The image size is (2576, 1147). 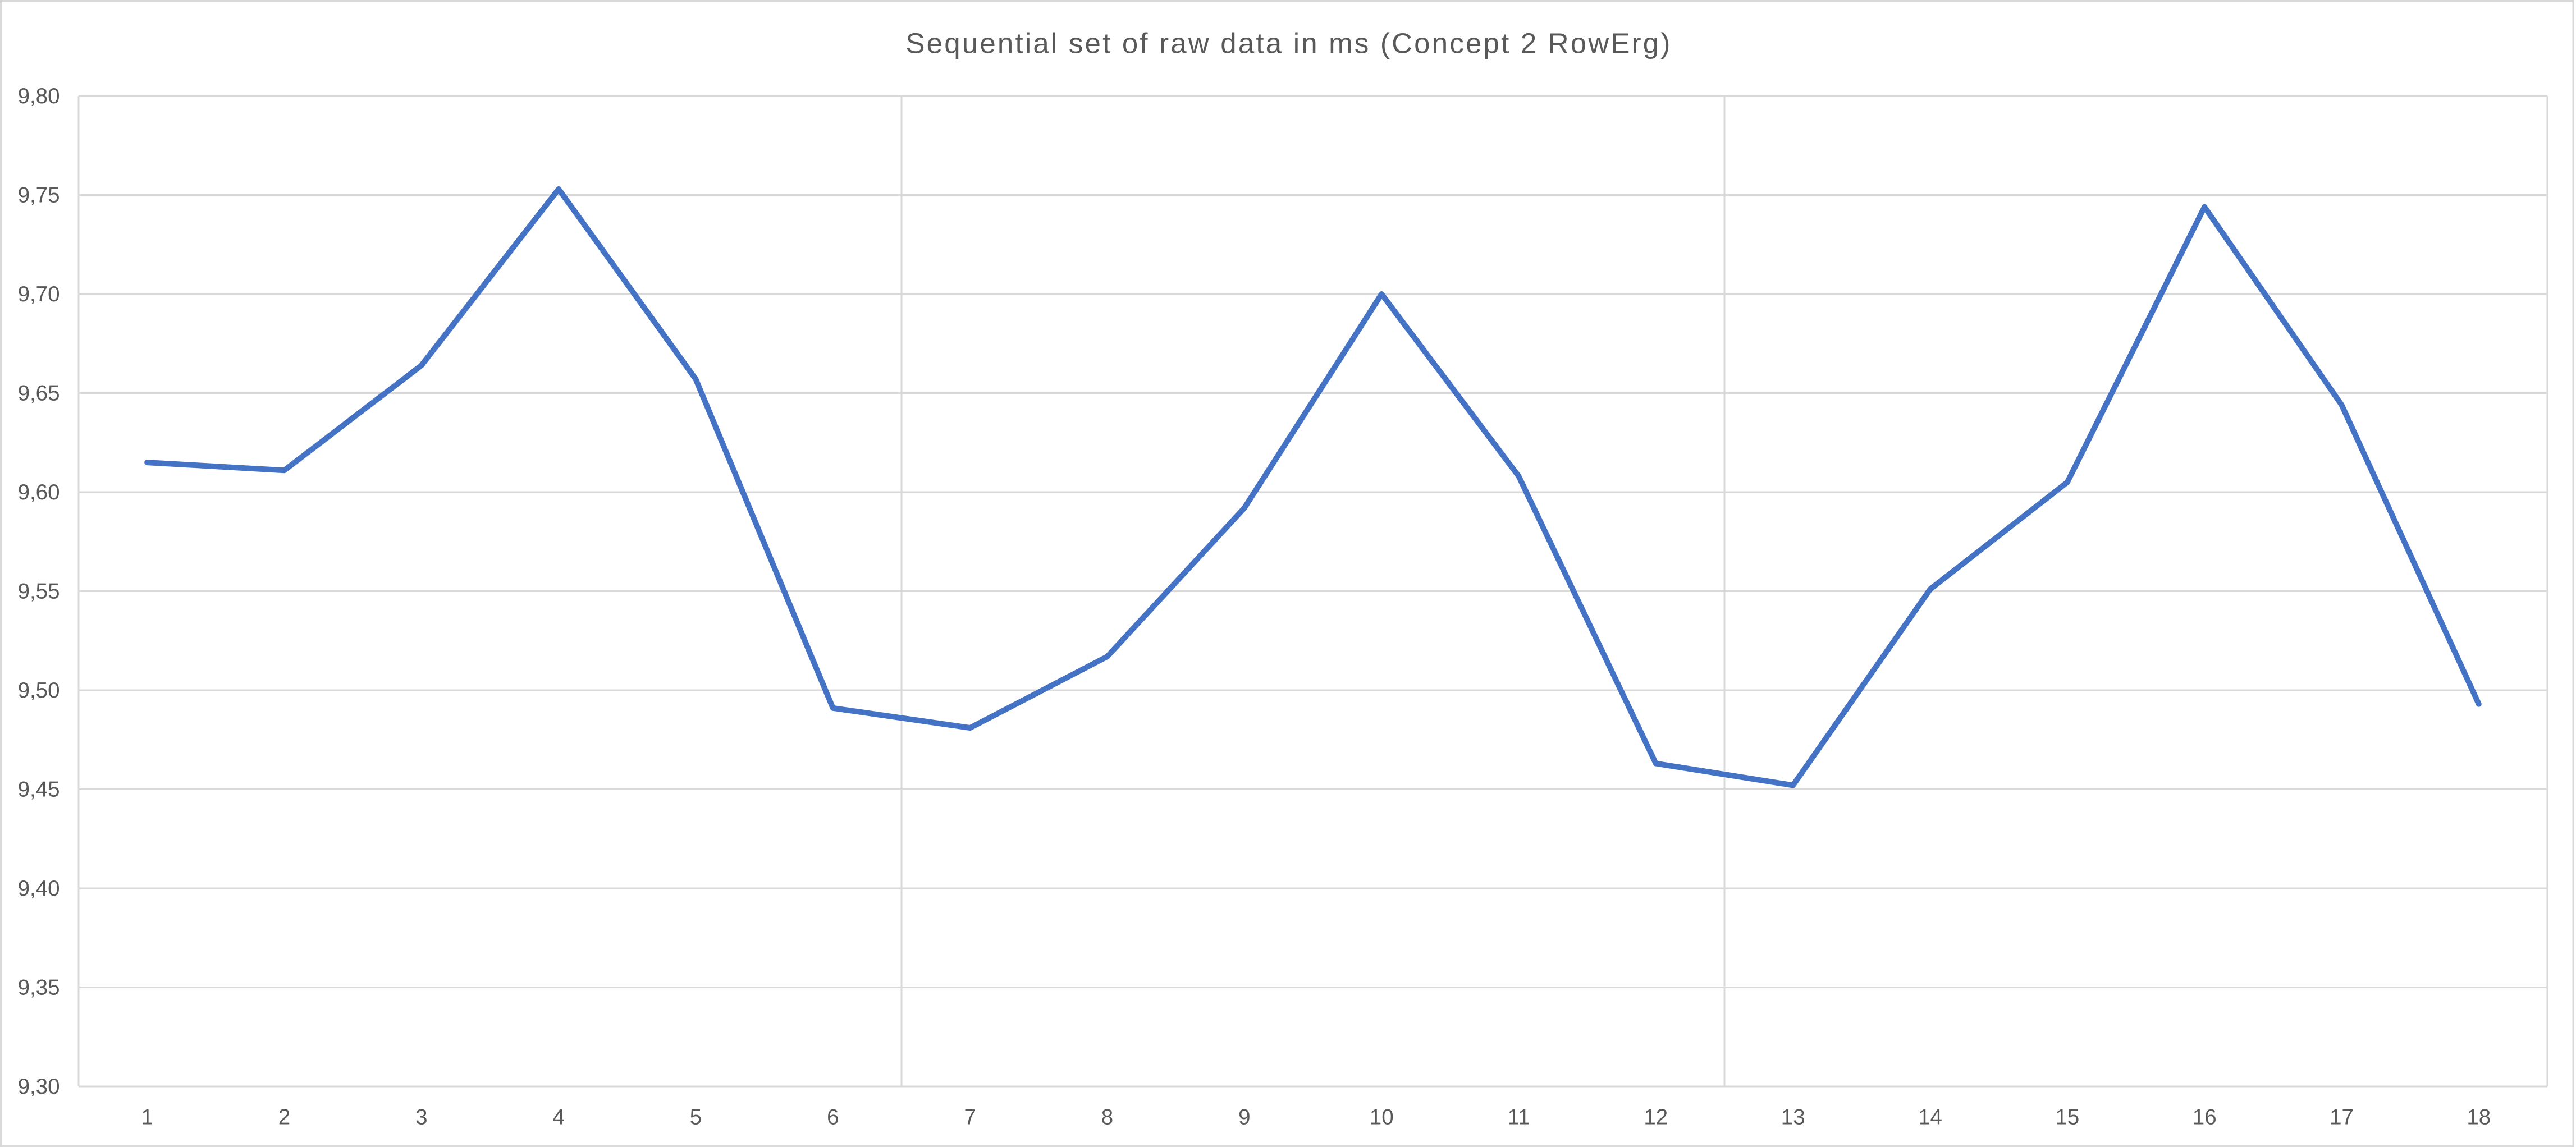 What do you see at coordinates (1930, 1117) in the screenshot?
I see `svg-text: 14` at bounding box center [1930, 1117].